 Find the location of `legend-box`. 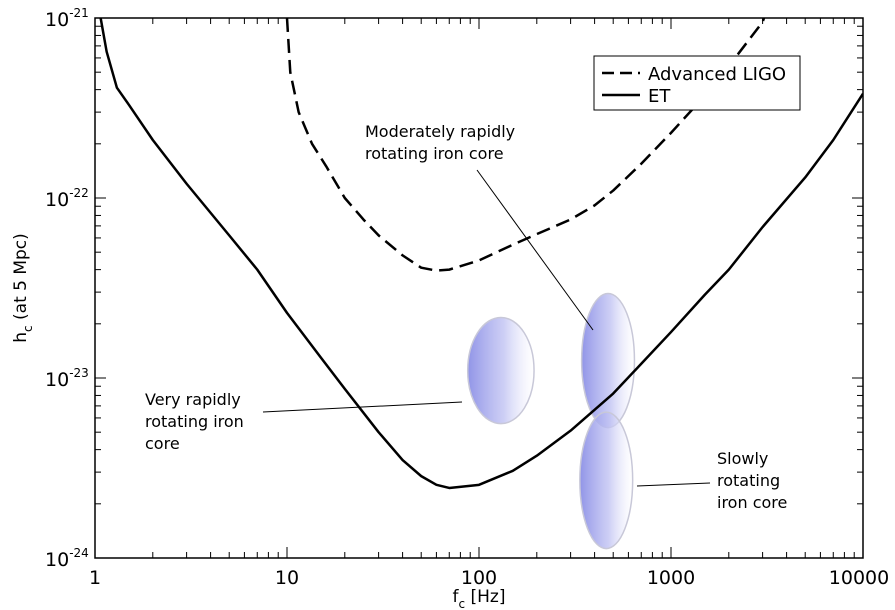

legend-box is located at coordinates (697, 83).